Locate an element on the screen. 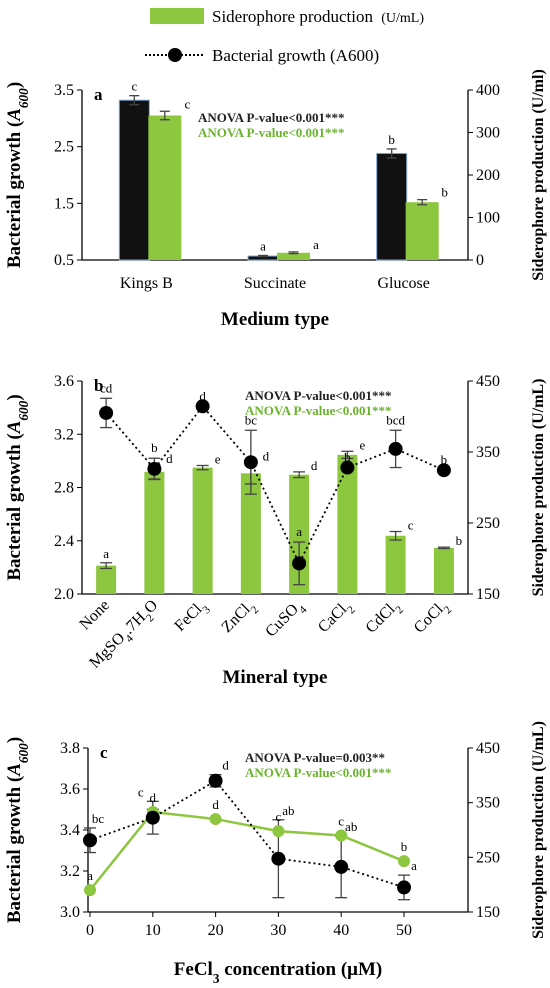 The height and width of the screenshot is (988, 550). panel-b-left-tick-label: 3.2 is located at coordinates (64, 434).